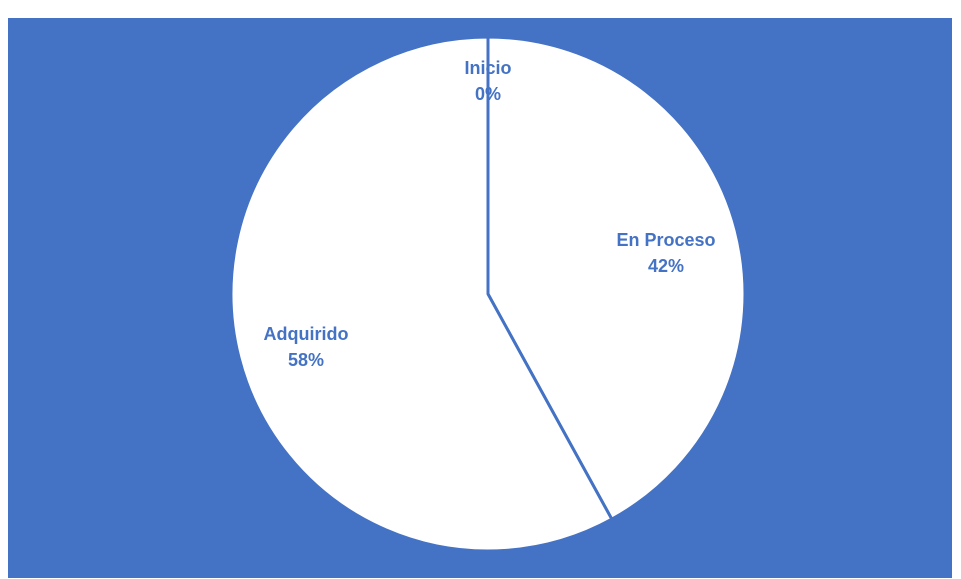 The width and height of the screenshot is (961, 579). I want to click on slice-label-en-proceso: En Proceso, so click(665, 240).